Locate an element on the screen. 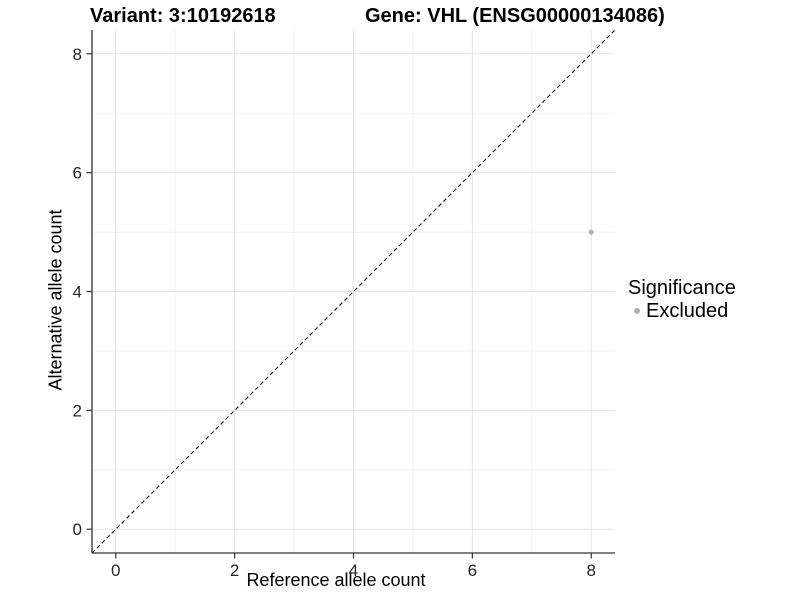  legend: Significance Excluded is located at coordinates (682, 299).